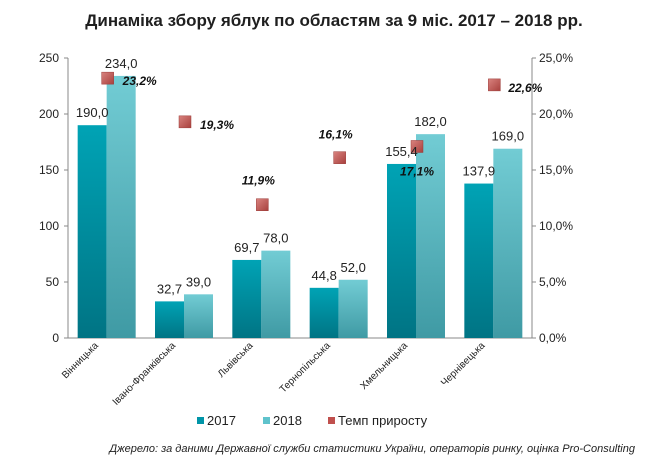 The width and height of the screenshot is (668, 463). I want to click on bar-value-label: 190,0, so click(92, 112).